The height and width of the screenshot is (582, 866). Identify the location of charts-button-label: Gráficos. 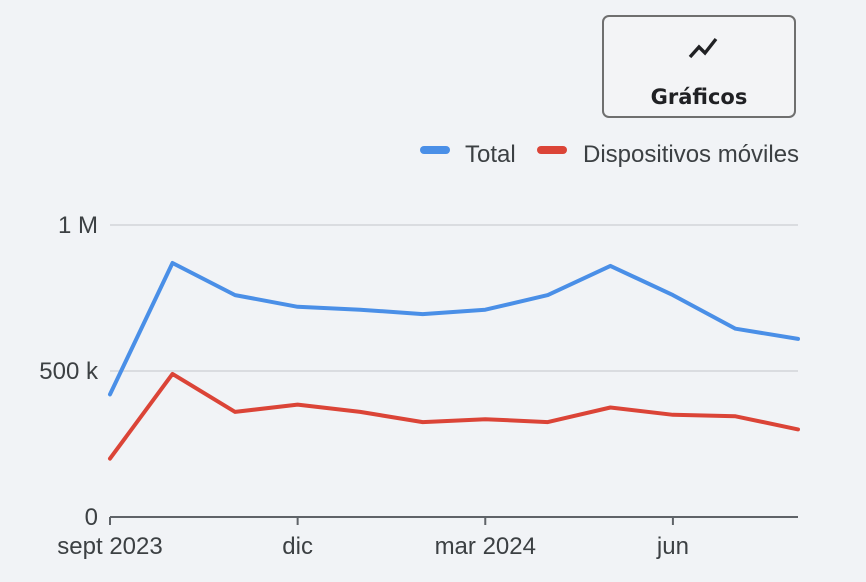
(699, 97).